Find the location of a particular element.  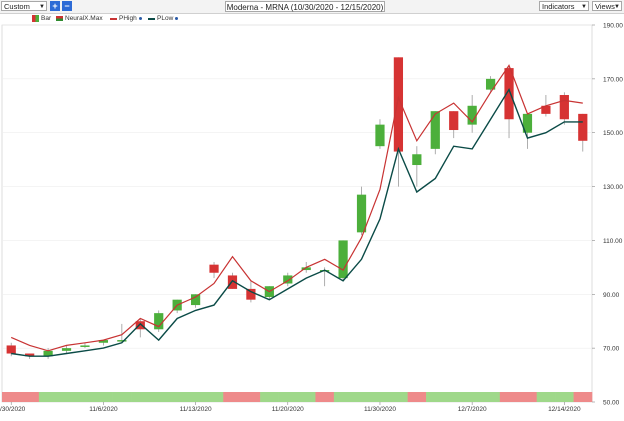

add-button: + is located at coordinates (55, 6).